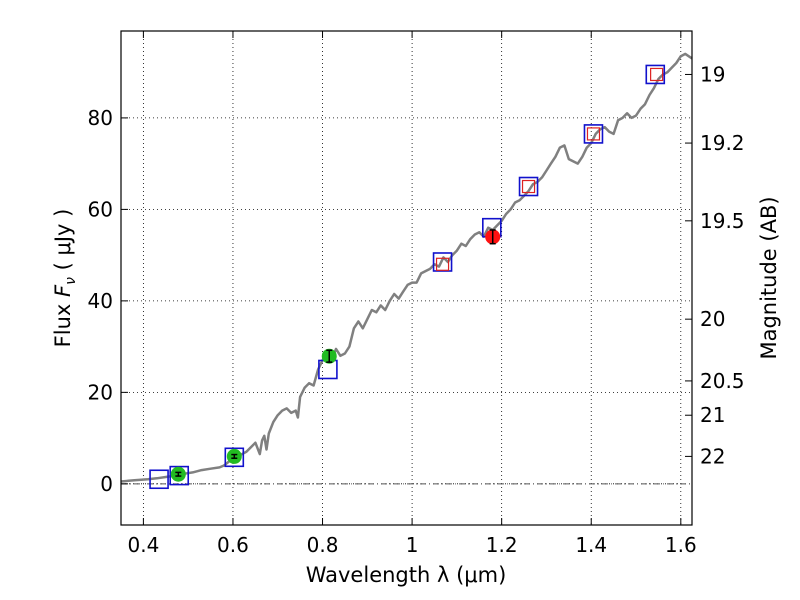 This screenshot has width=800, height=600. I want to click on x-tick-label: 1.2, so click(502, 545).